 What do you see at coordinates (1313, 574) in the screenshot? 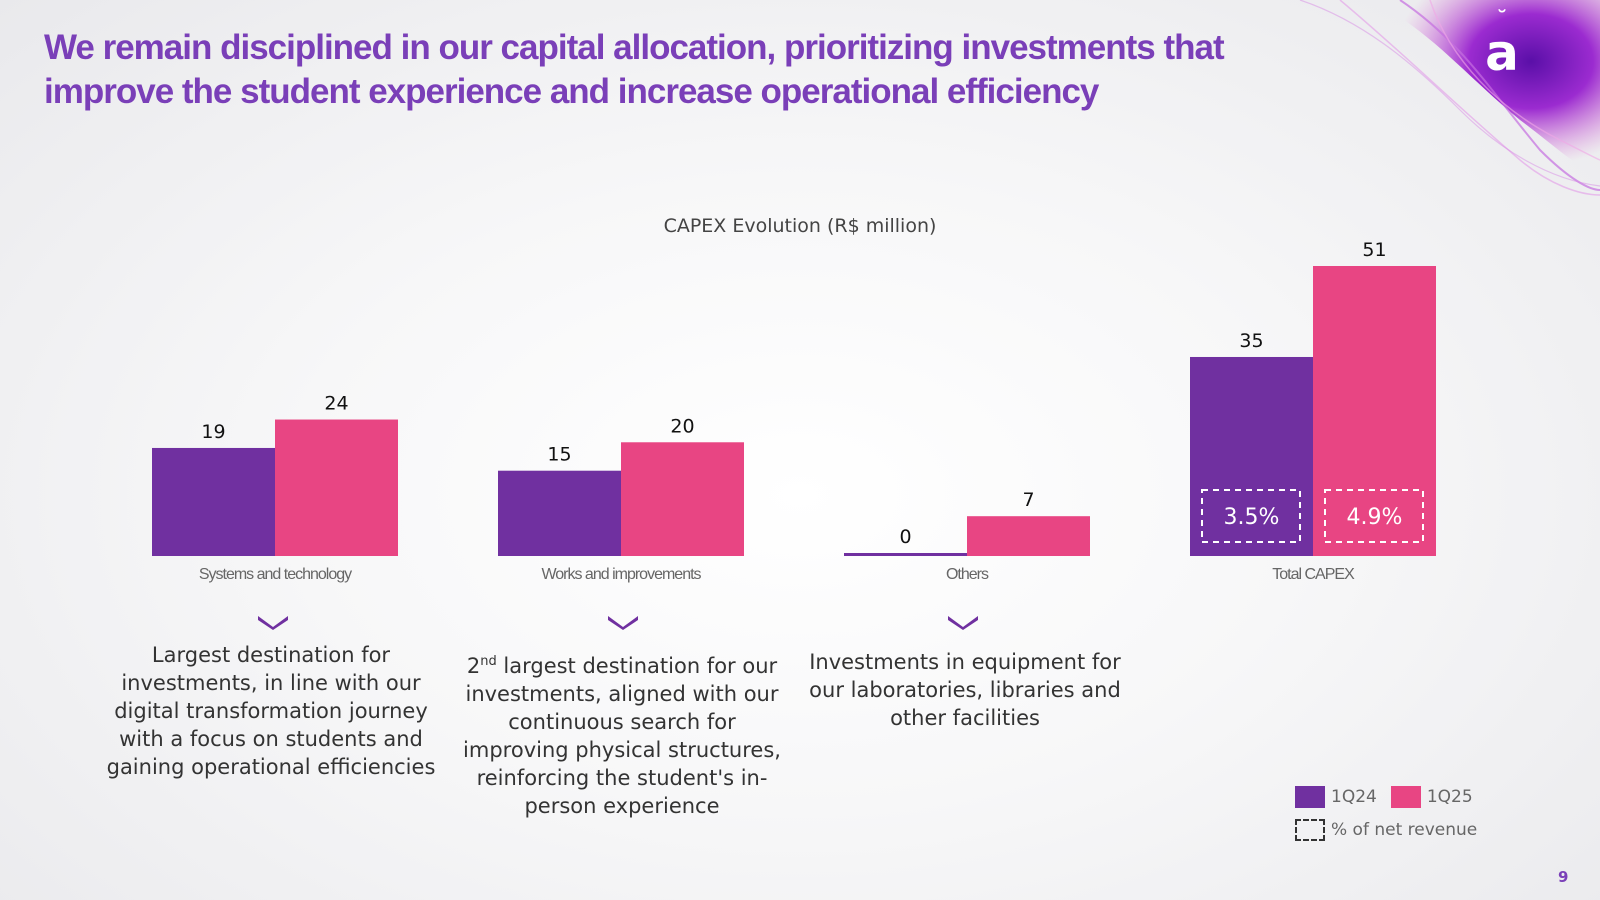
I see `category-label-3: Total CAPEX` at bounding box center [1313, 574].